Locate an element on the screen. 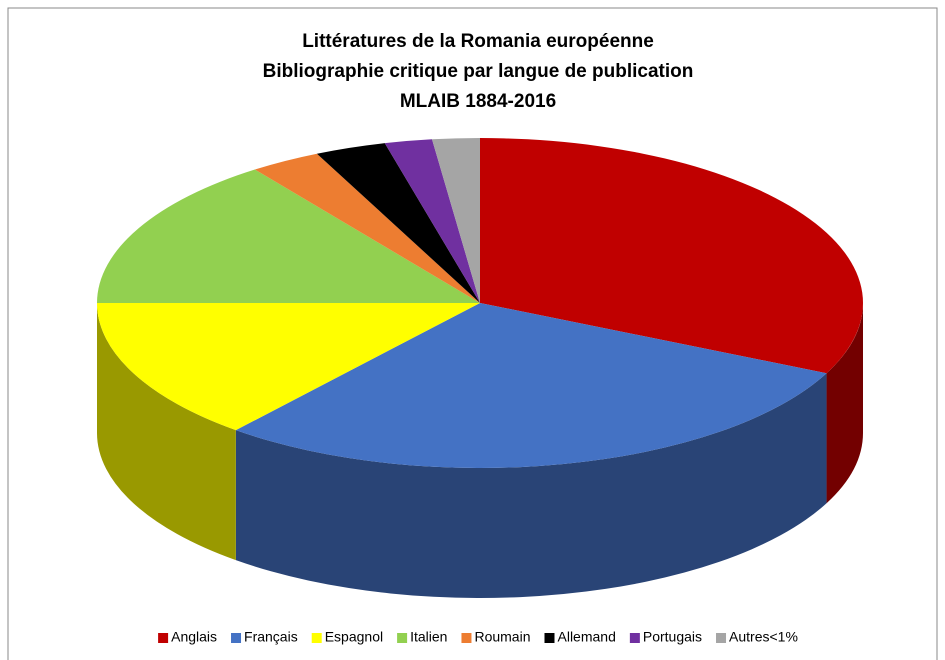 The image size is (945, 660). legend-label: Français is located at coordinates (271, 637).